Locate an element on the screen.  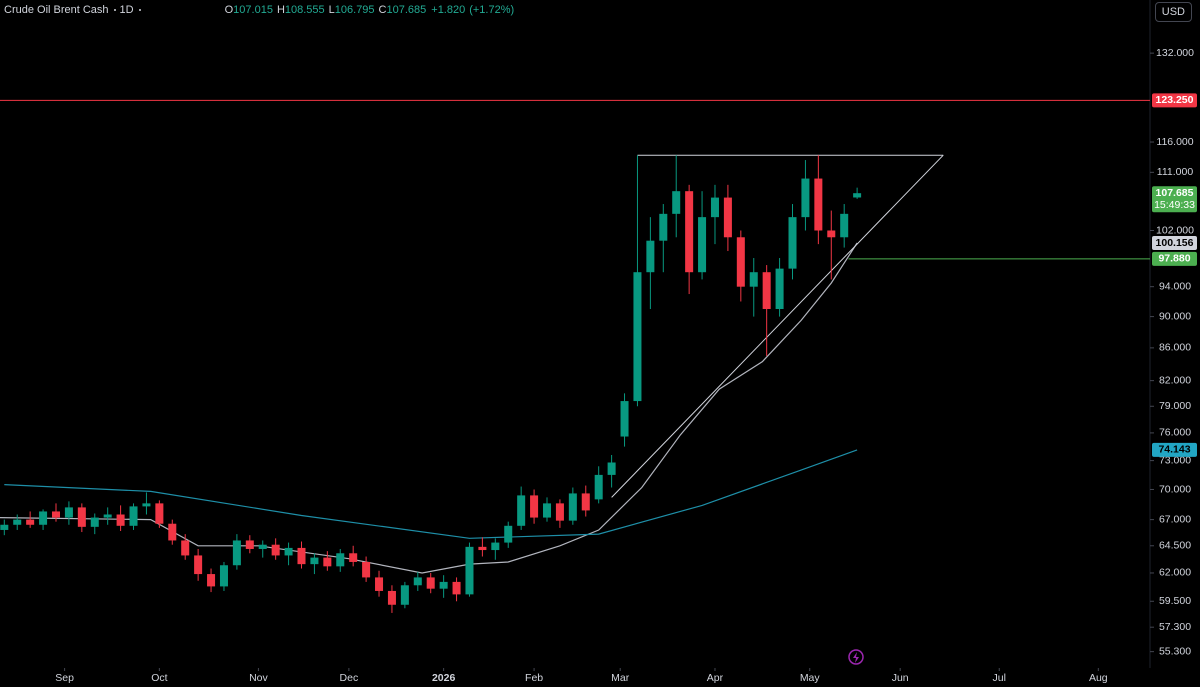
price-countdown: 15:49:33 is located at coordinates (1174, 205).